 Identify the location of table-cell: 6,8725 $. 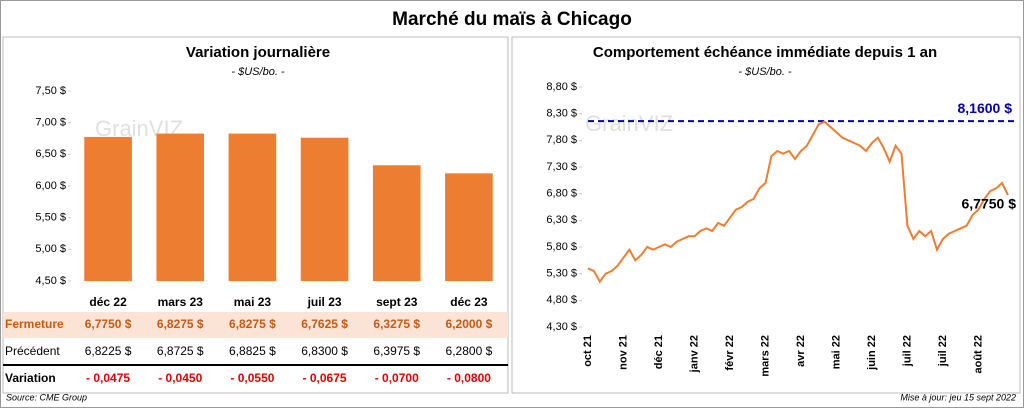
(180, 351).